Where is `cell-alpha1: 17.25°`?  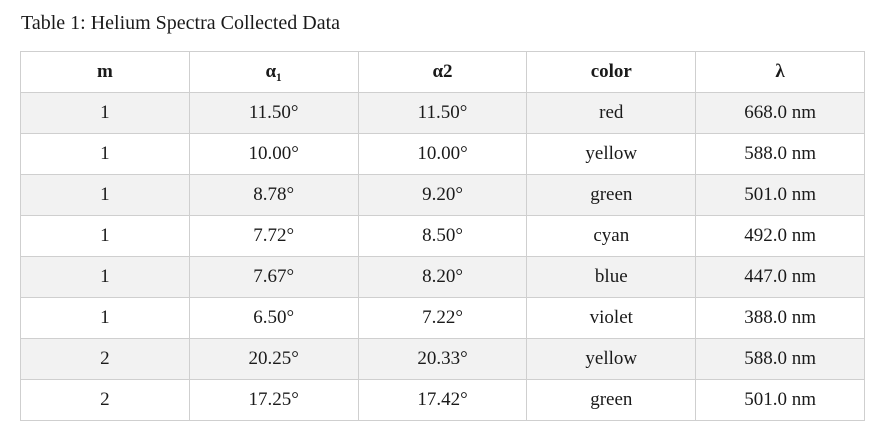
cell-alpha1: 17.25° is located at coordinates (273, 400).